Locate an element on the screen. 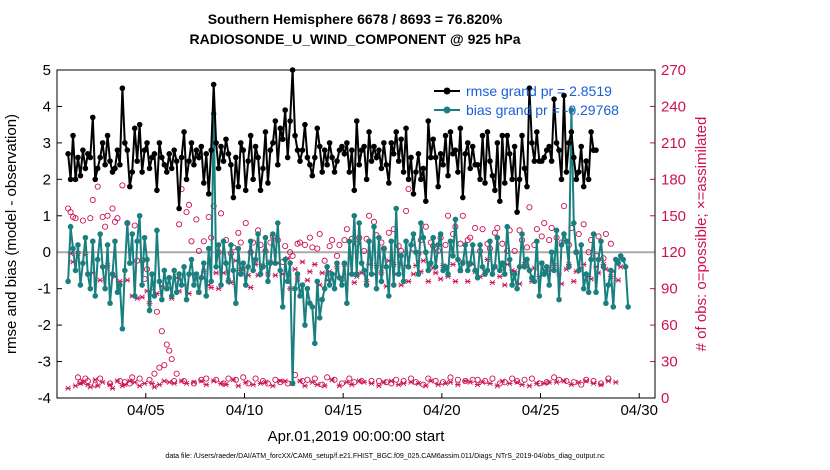 Image resolution: width=830 pixels, height=470 pixels. y-right-tick-label: 120 is located at coordinates (673, 252).